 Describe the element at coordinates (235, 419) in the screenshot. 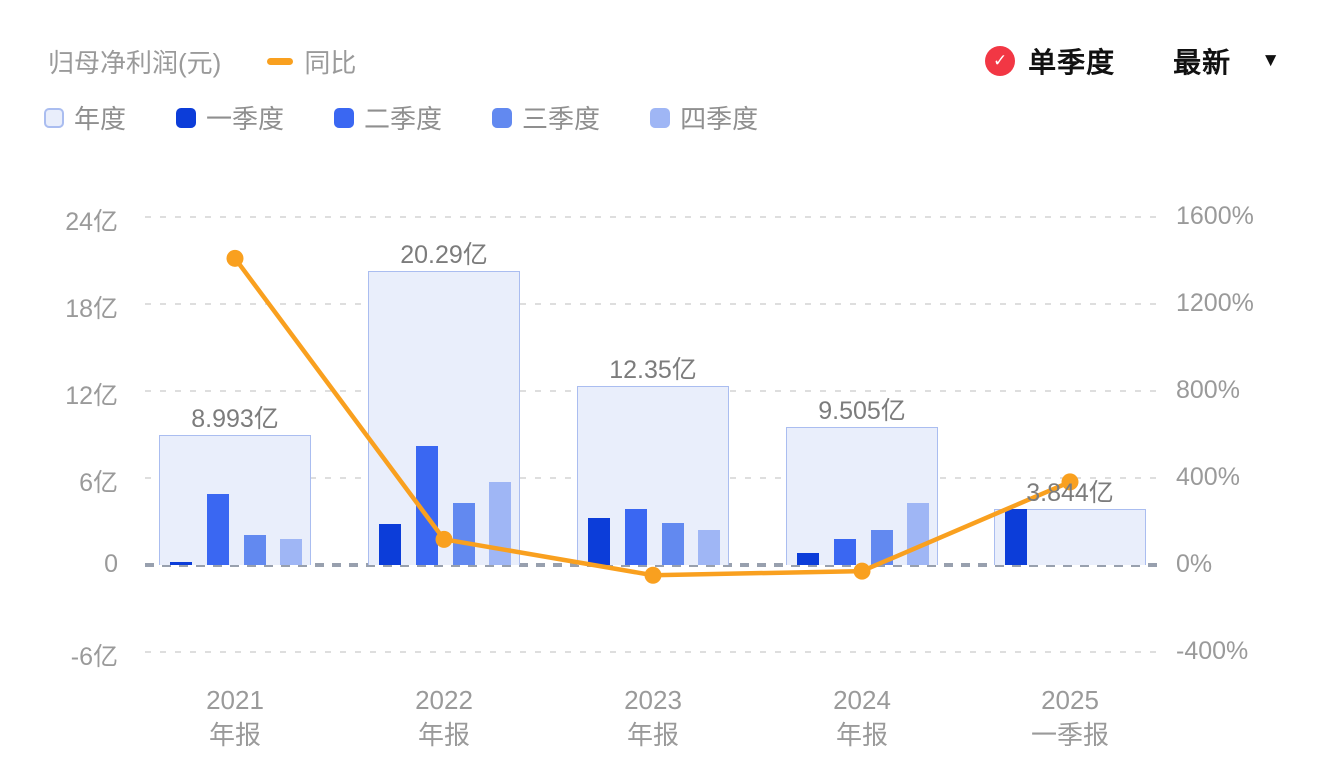

I see `bar-value-label: 8.993亿` at that location.